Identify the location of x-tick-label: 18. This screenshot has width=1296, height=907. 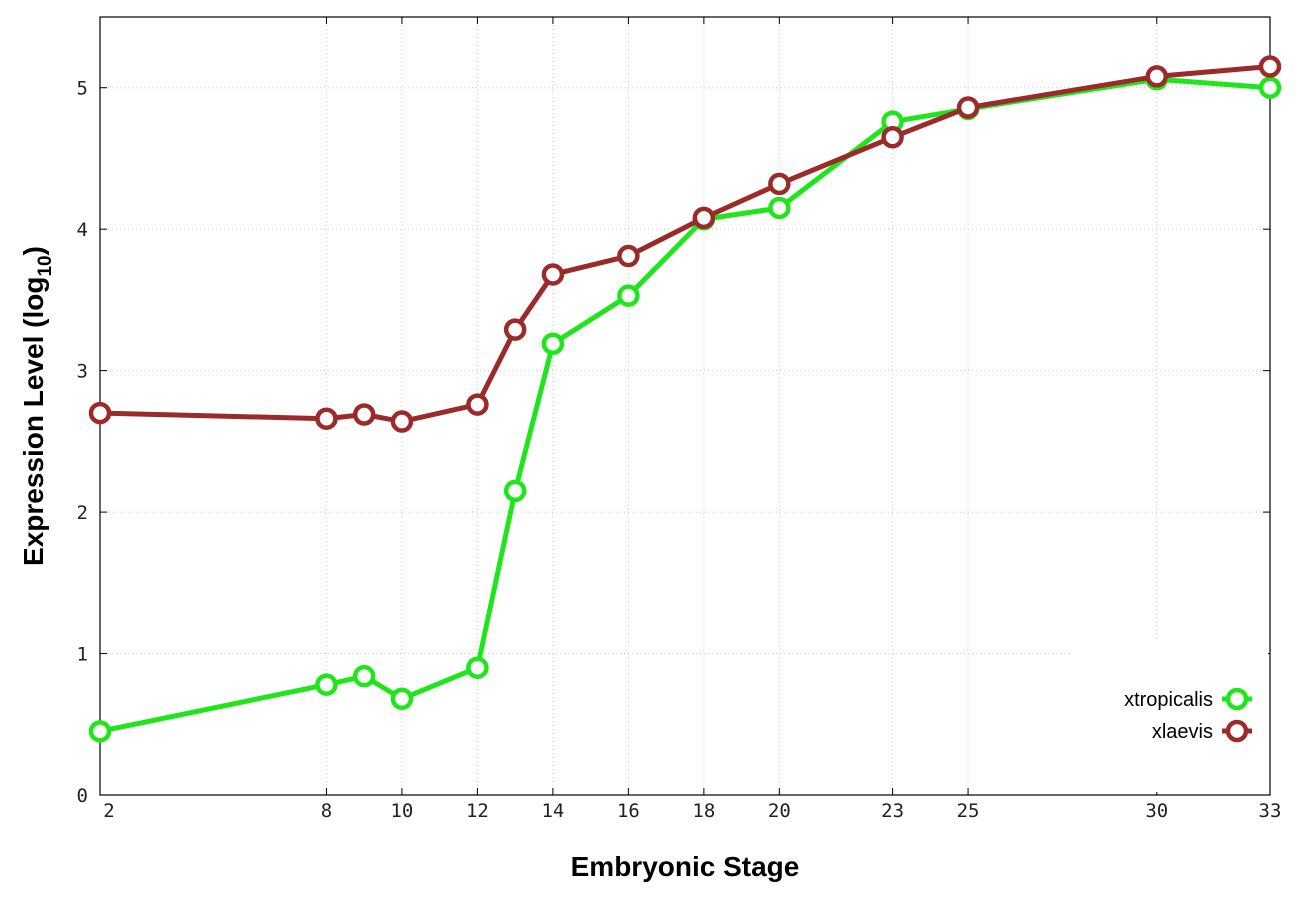
(703, 811).